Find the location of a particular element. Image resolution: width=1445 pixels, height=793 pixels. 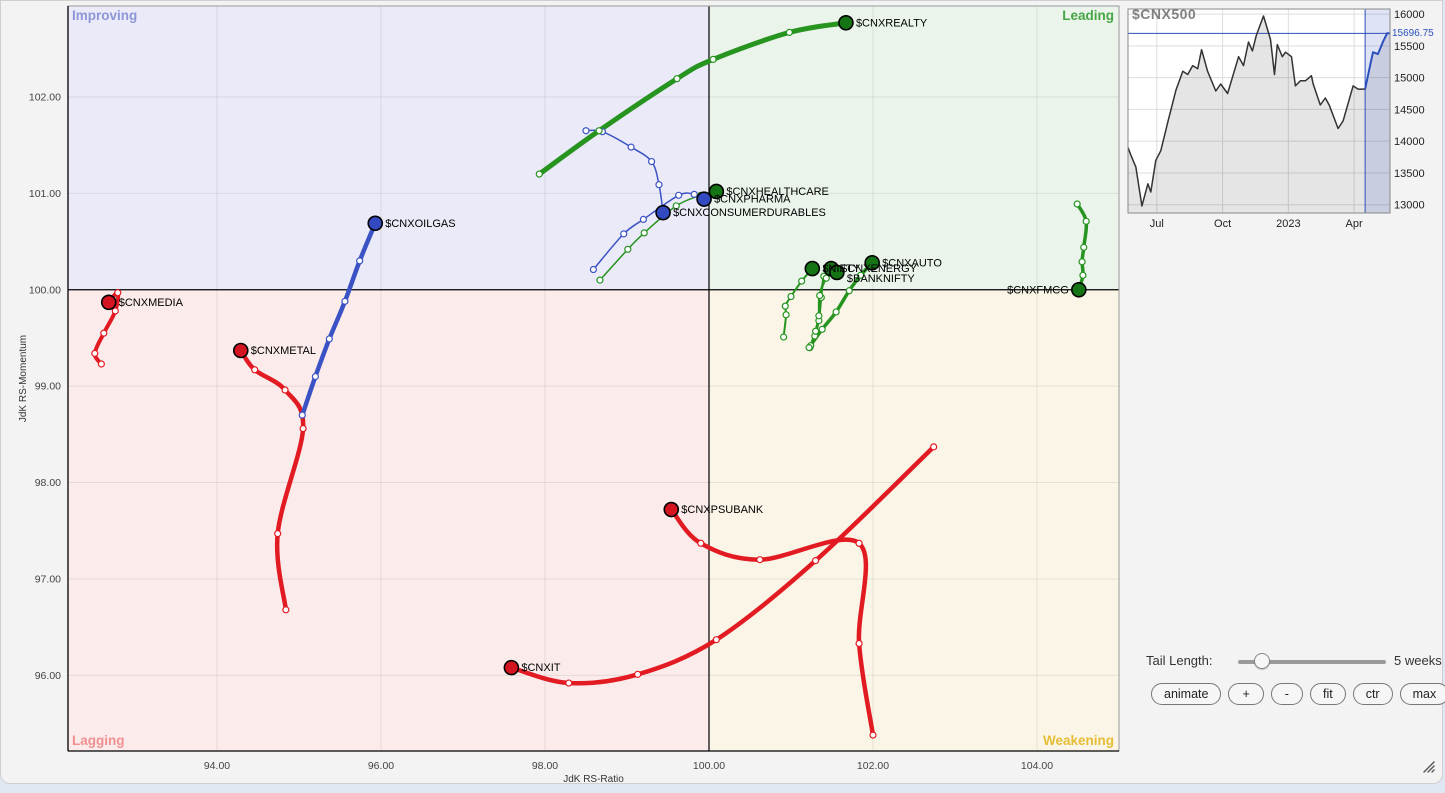

symbol-label-$CNXFMCG: $CNXFMCG is located at coordinates (1038, 290).